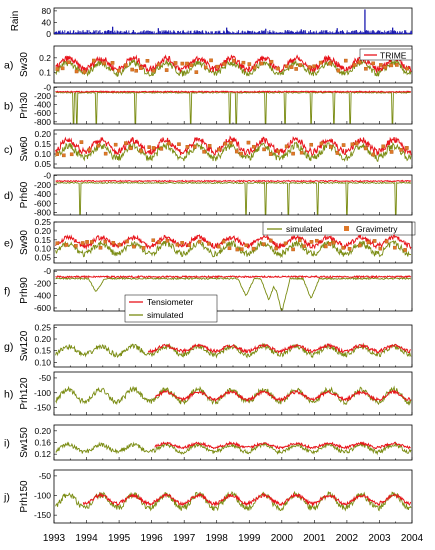  I want to click on panel-f-ytick-label: -600, so click(42, 308).